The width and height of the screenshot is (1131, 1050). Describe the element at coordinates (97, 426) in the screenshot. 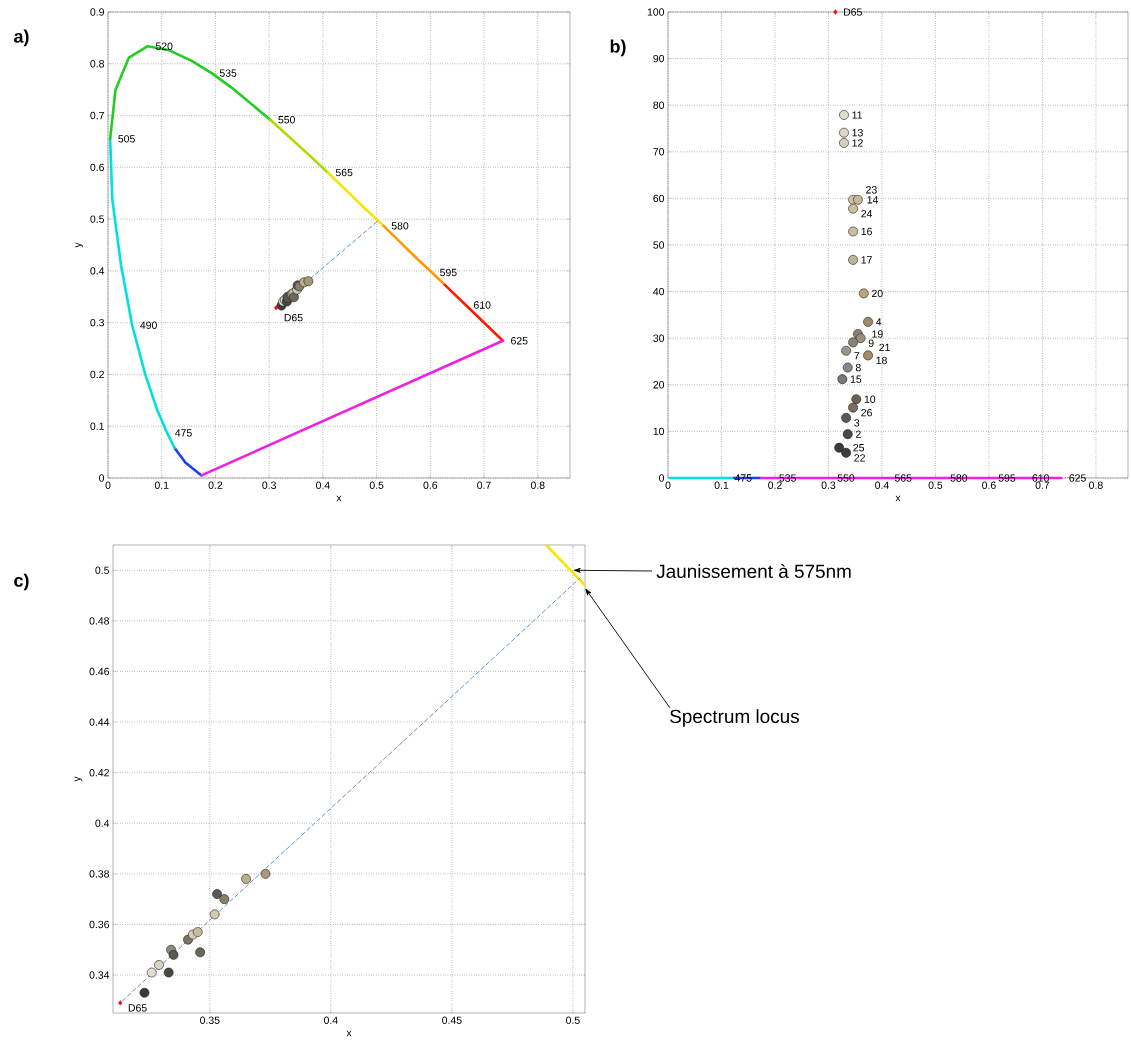

I see `y-tick-label: 0.1` at that location.